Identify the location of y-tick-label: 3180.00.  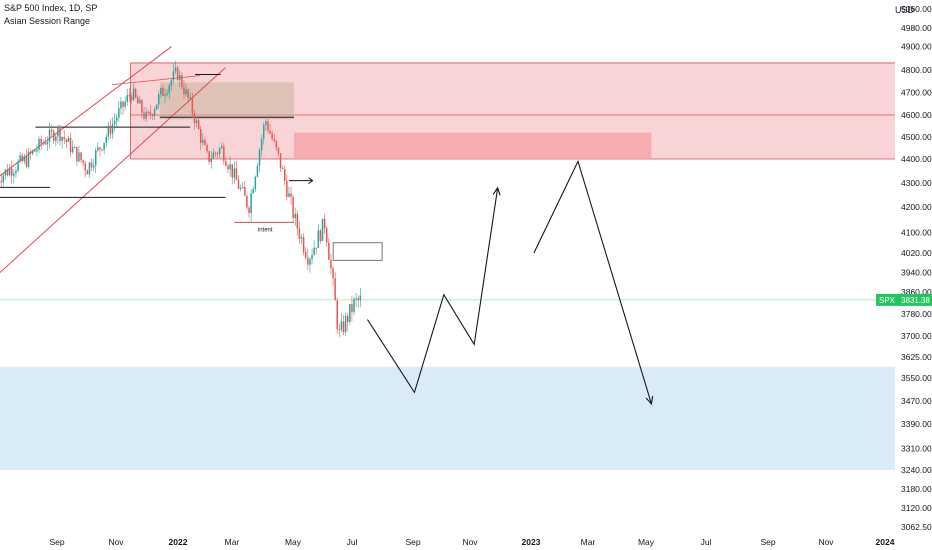
(916, 489).